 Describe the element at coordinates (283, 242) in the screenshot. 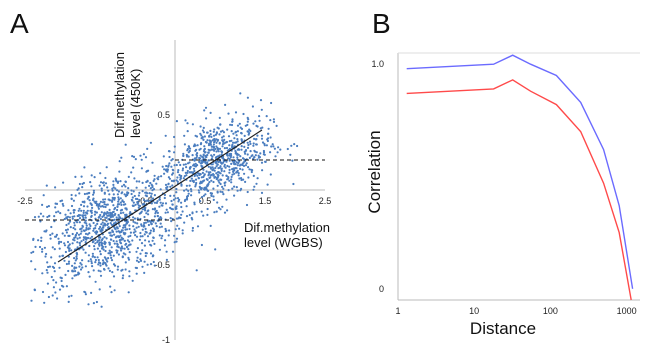

I see `panel-a-xlabel-line2: level (WGBS)` at that location.